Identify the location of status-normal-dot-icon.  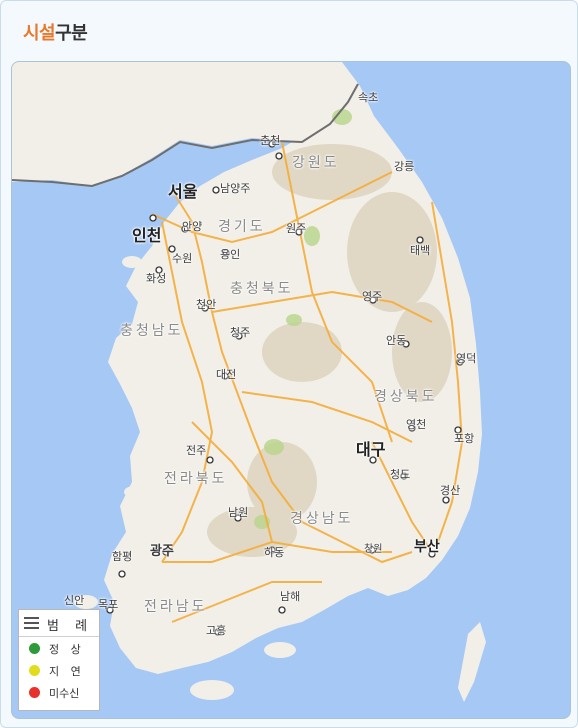
(34, 648).